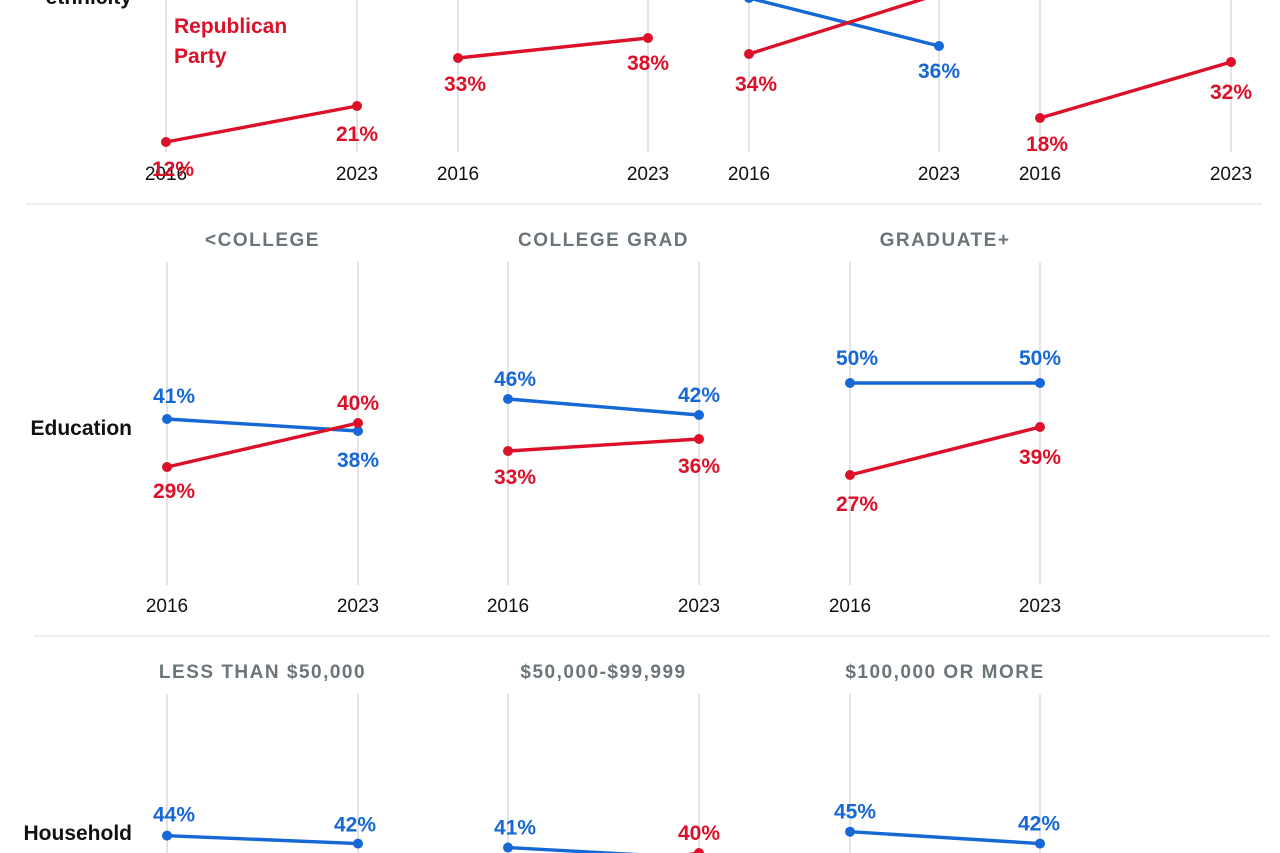  I want to click on panel-7: LESS THAN $50,000 44% 42%, so click(264, 757).